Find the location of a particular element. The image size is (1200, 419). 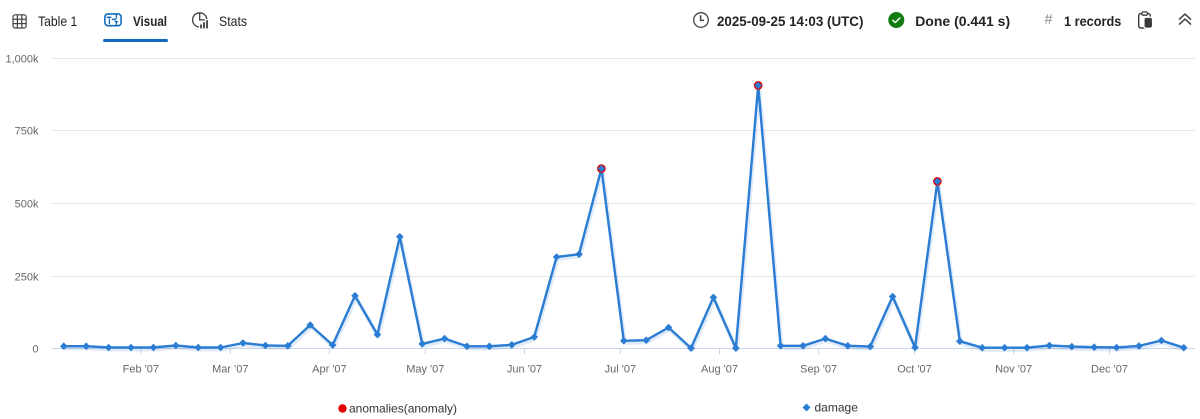

svg-text: Feb '07 is located at coordinates (141, 370).